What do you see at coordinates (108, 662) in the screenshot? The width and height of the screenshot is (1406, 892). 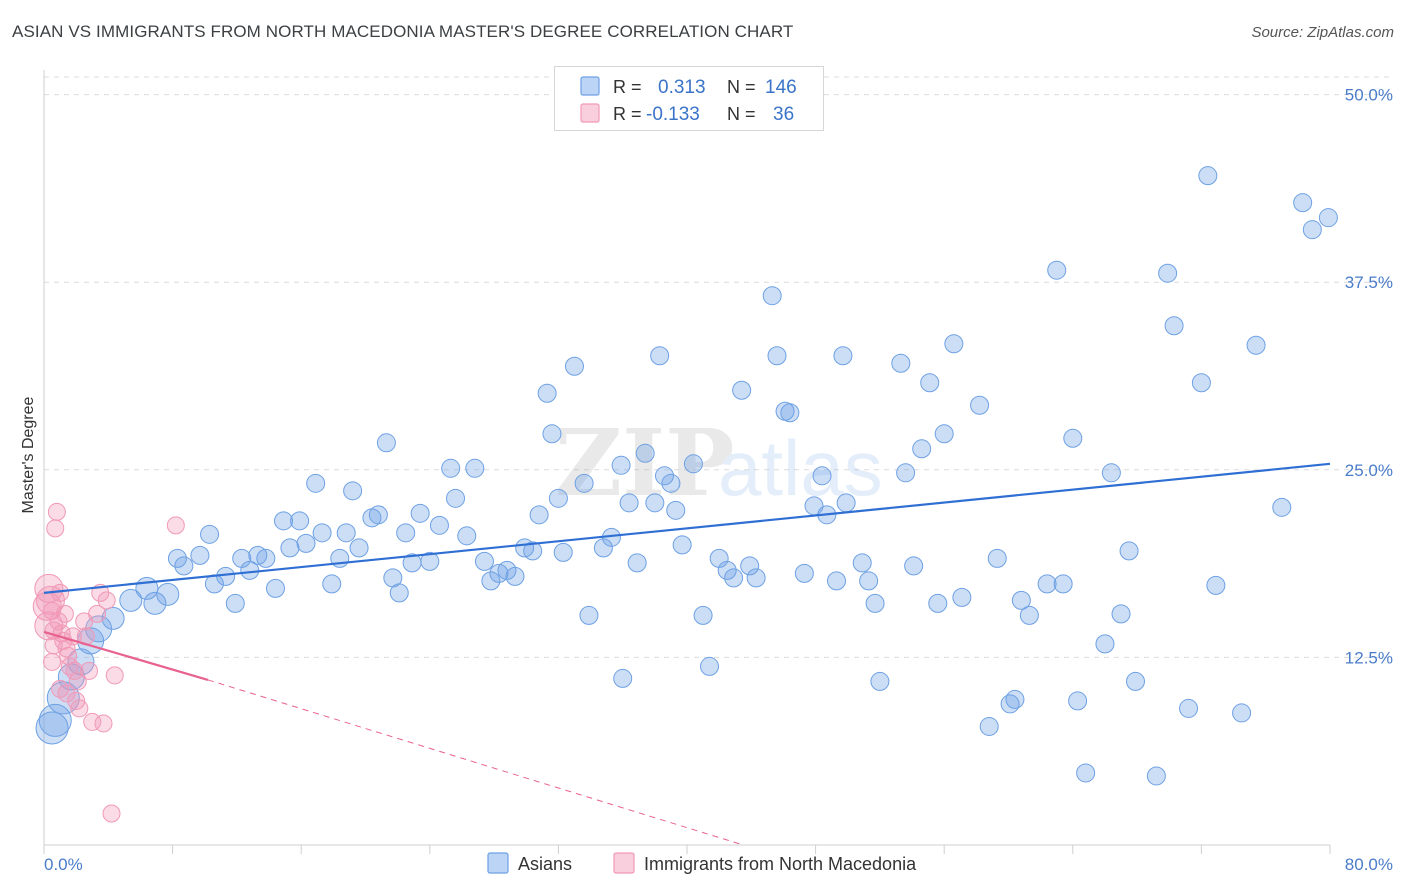 I see `macedonia-points` at bounding box center [108, 662].